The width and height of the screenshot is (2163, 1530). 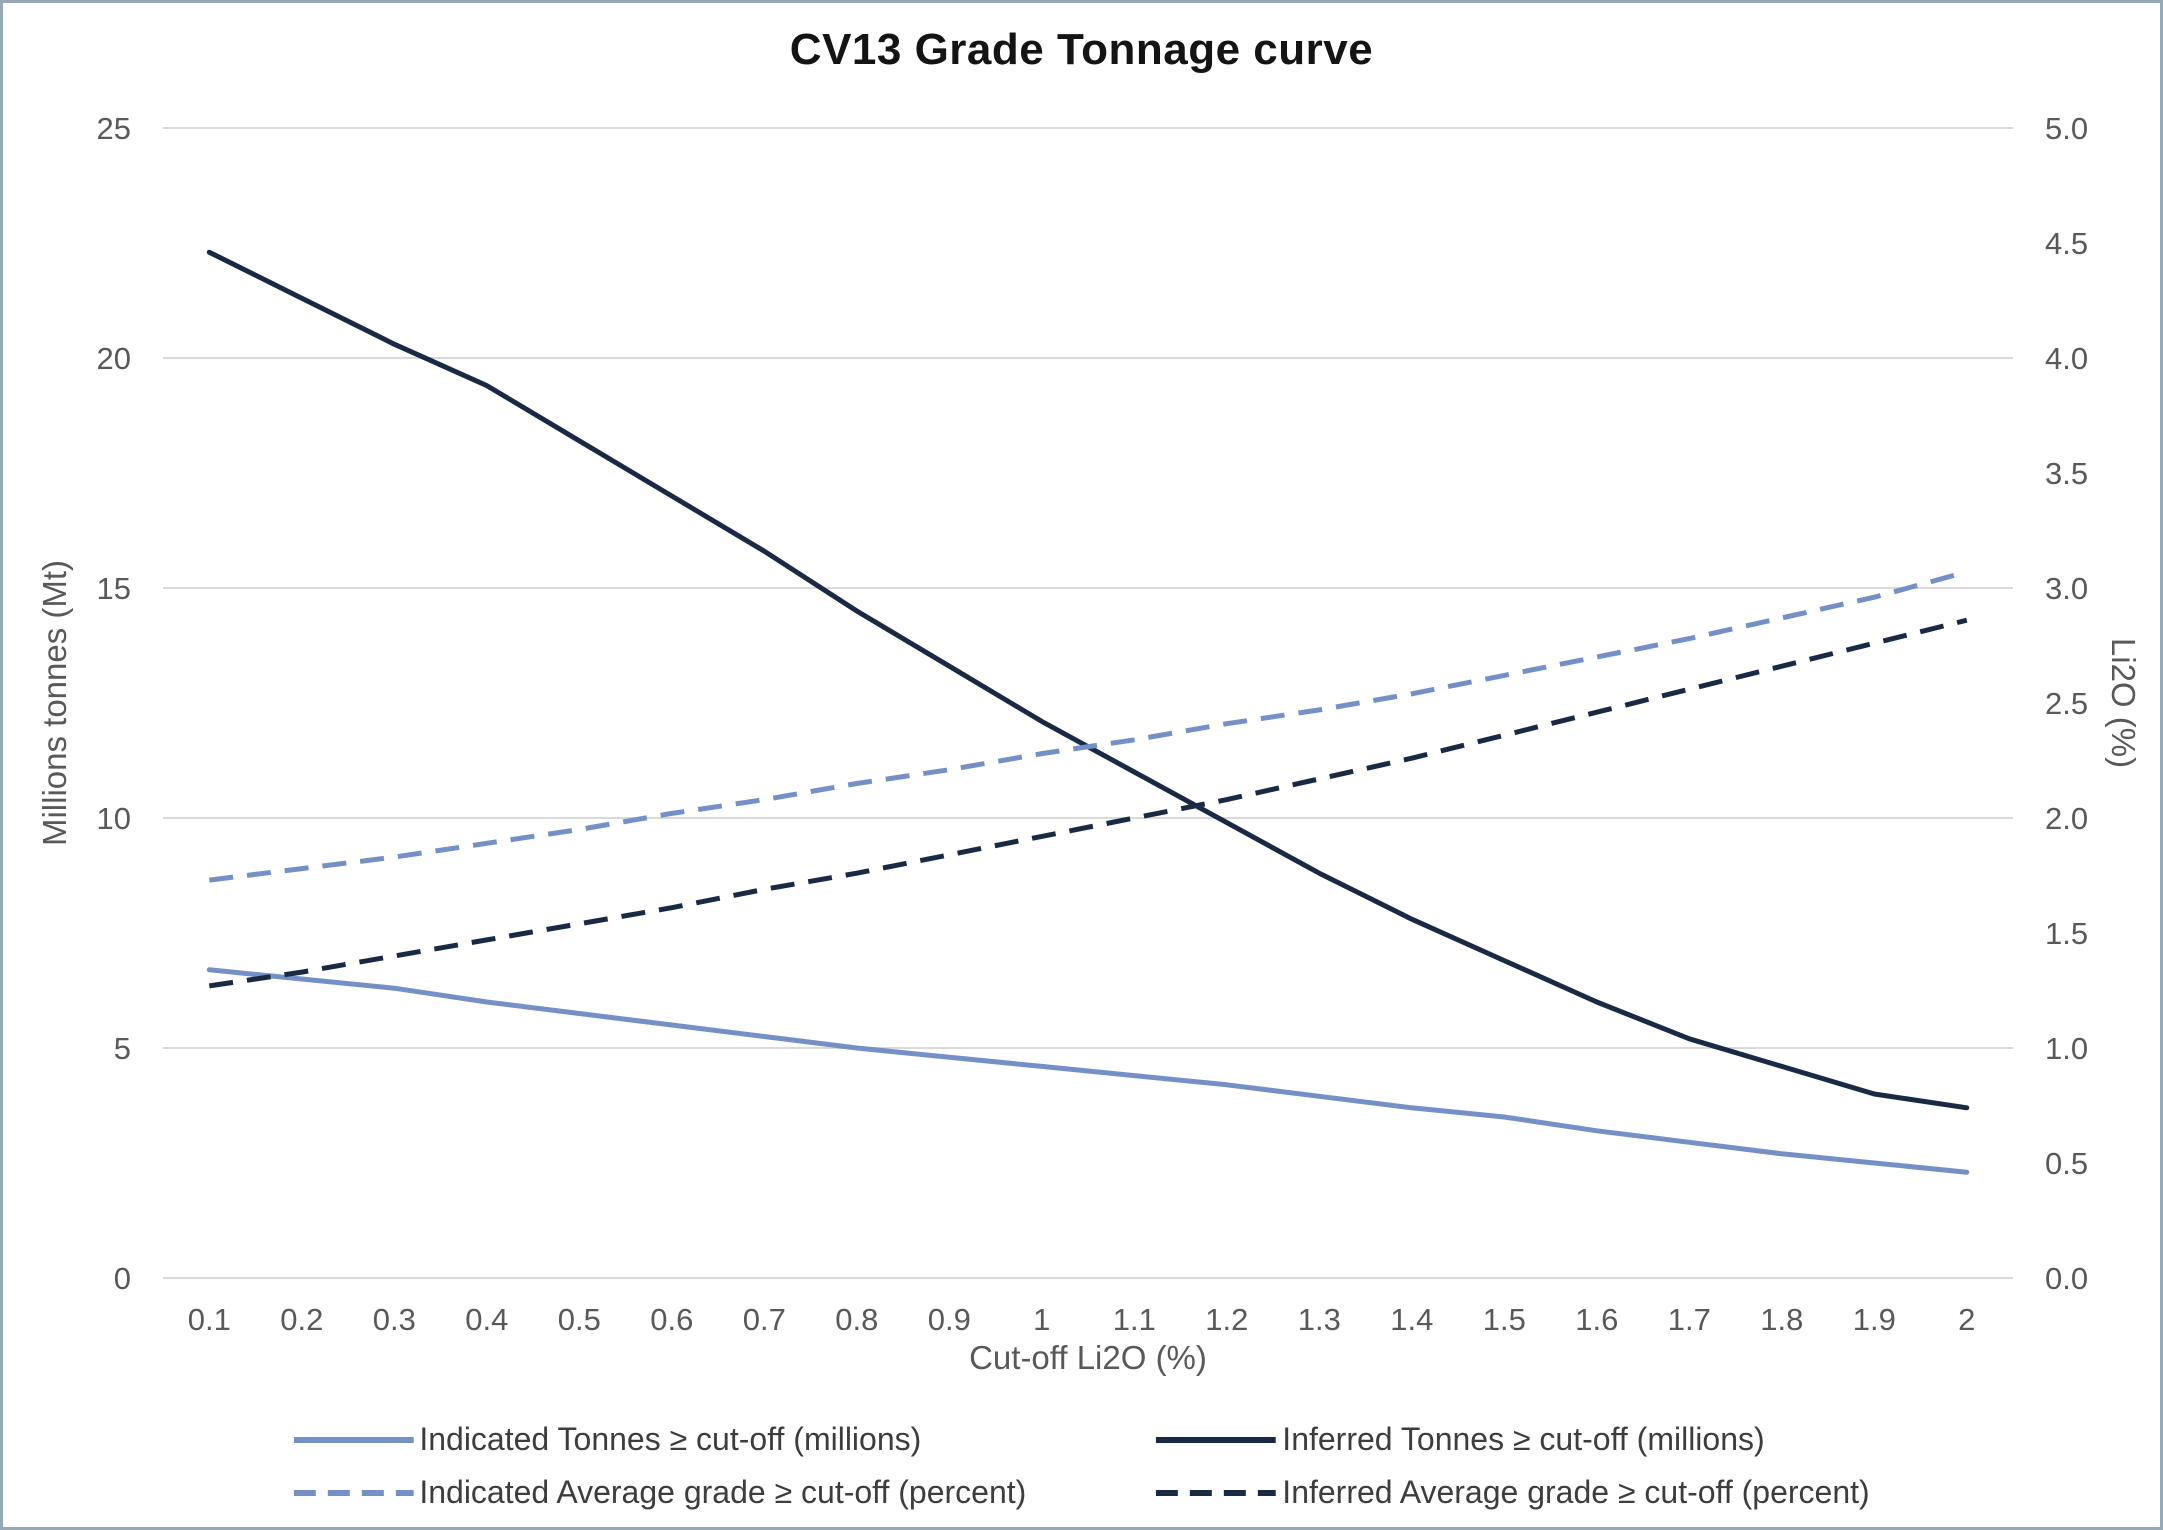 I want to click on legend-label-indicated-tonnes: Indicated Tonnes ≥ cut-off (millions), so click(x=670, y=1439).